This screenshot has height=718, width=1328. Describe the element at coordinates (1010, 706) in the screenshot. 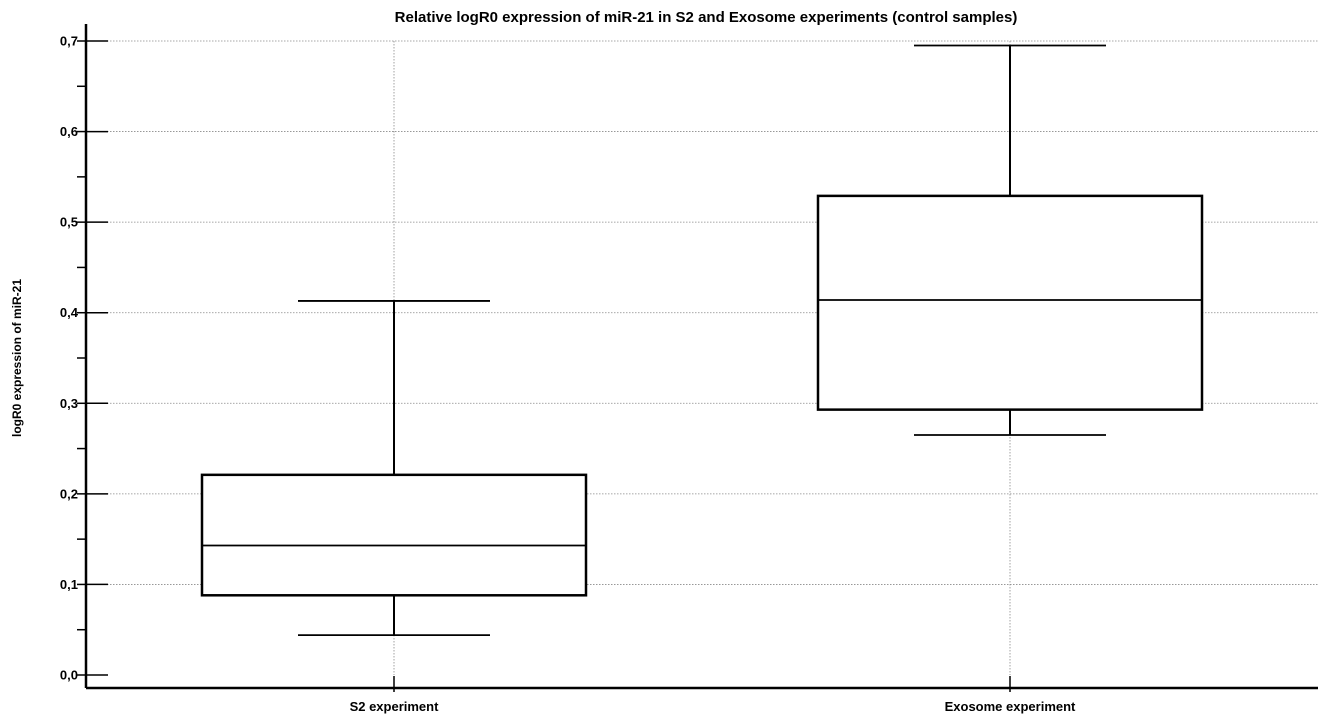

I see `x-category-label: Exosome experiment` at that location.